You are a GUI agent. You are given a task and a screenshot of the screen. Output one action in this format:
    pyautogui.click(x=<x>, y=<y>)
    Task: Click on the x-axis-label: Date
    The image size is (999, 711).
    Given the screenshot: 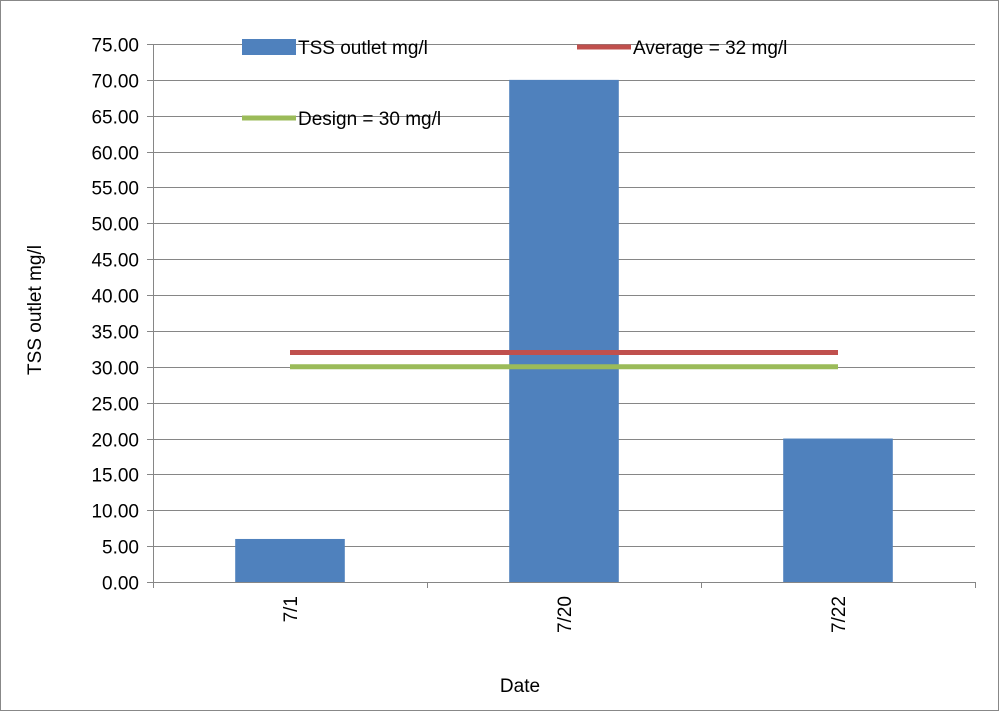 What is the action you would take?
    pyautogui.click(x=520, y=686)
    